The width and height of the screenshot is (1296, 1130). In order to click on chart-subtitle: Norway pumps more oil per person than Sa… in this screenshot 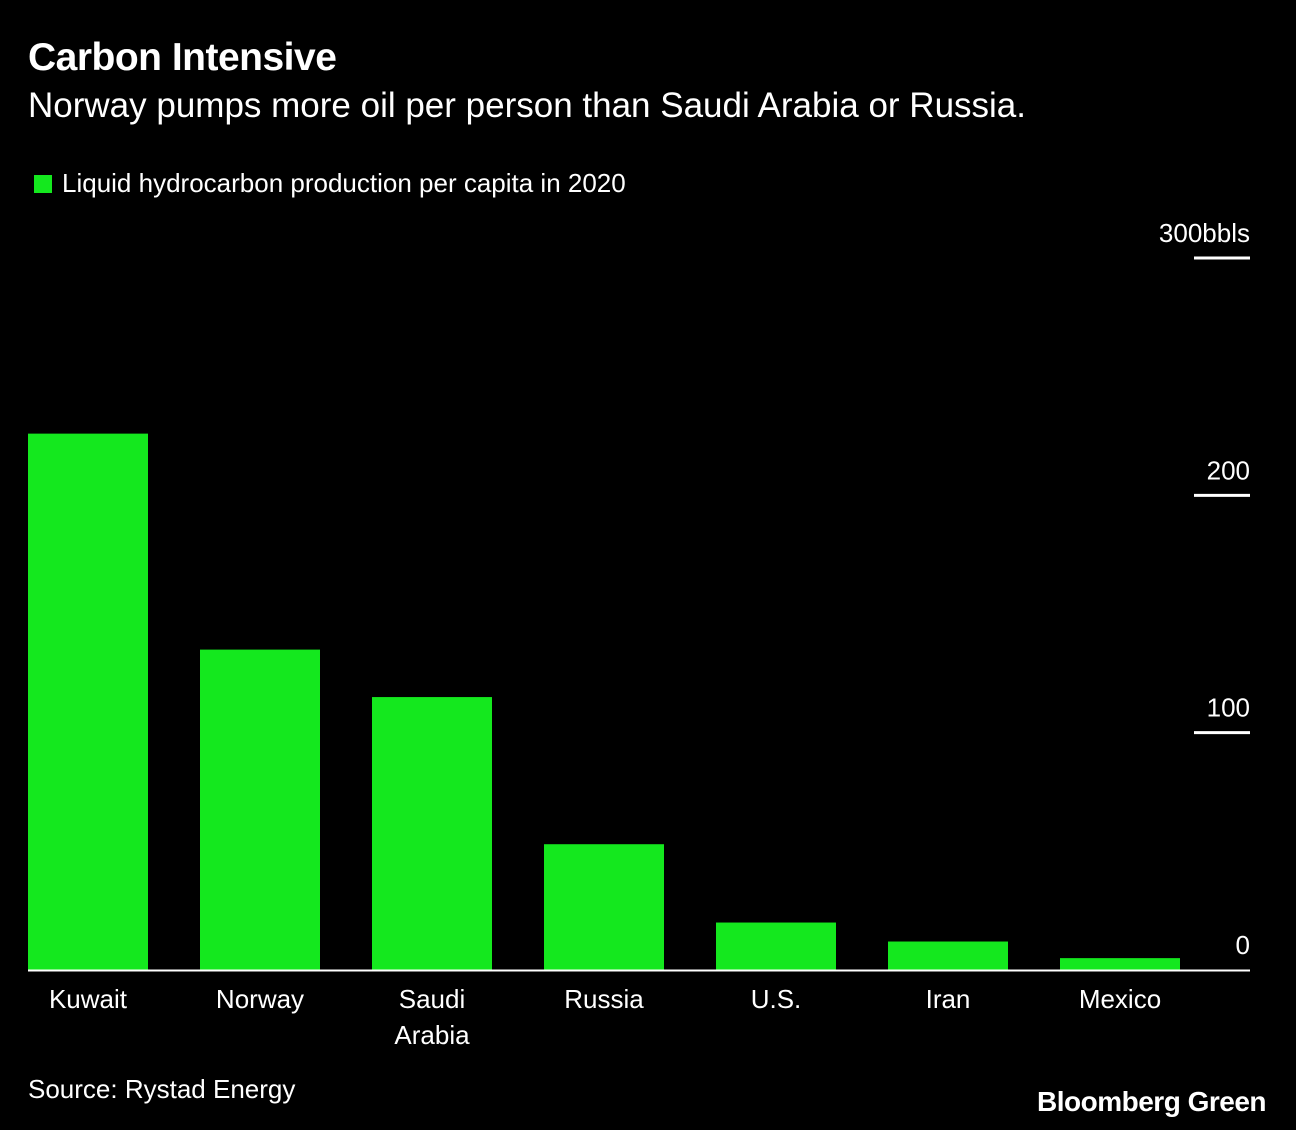, I will do `click(527, 105)`.